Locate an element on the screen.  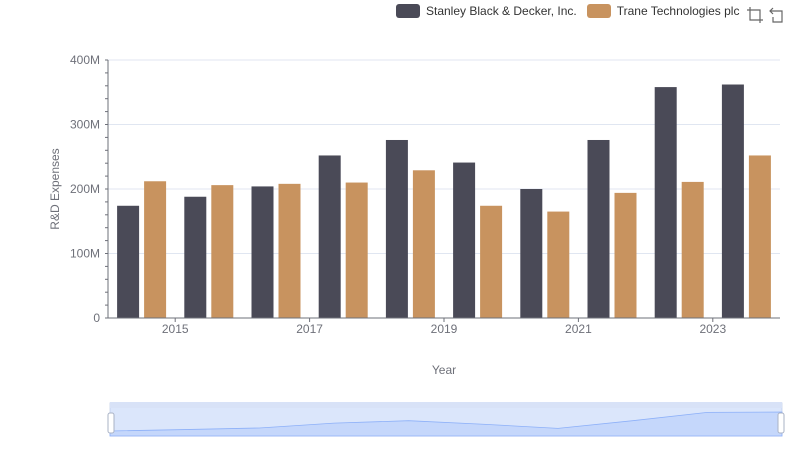
x-tick-label: 2023 is located at coordinates (712, 329).